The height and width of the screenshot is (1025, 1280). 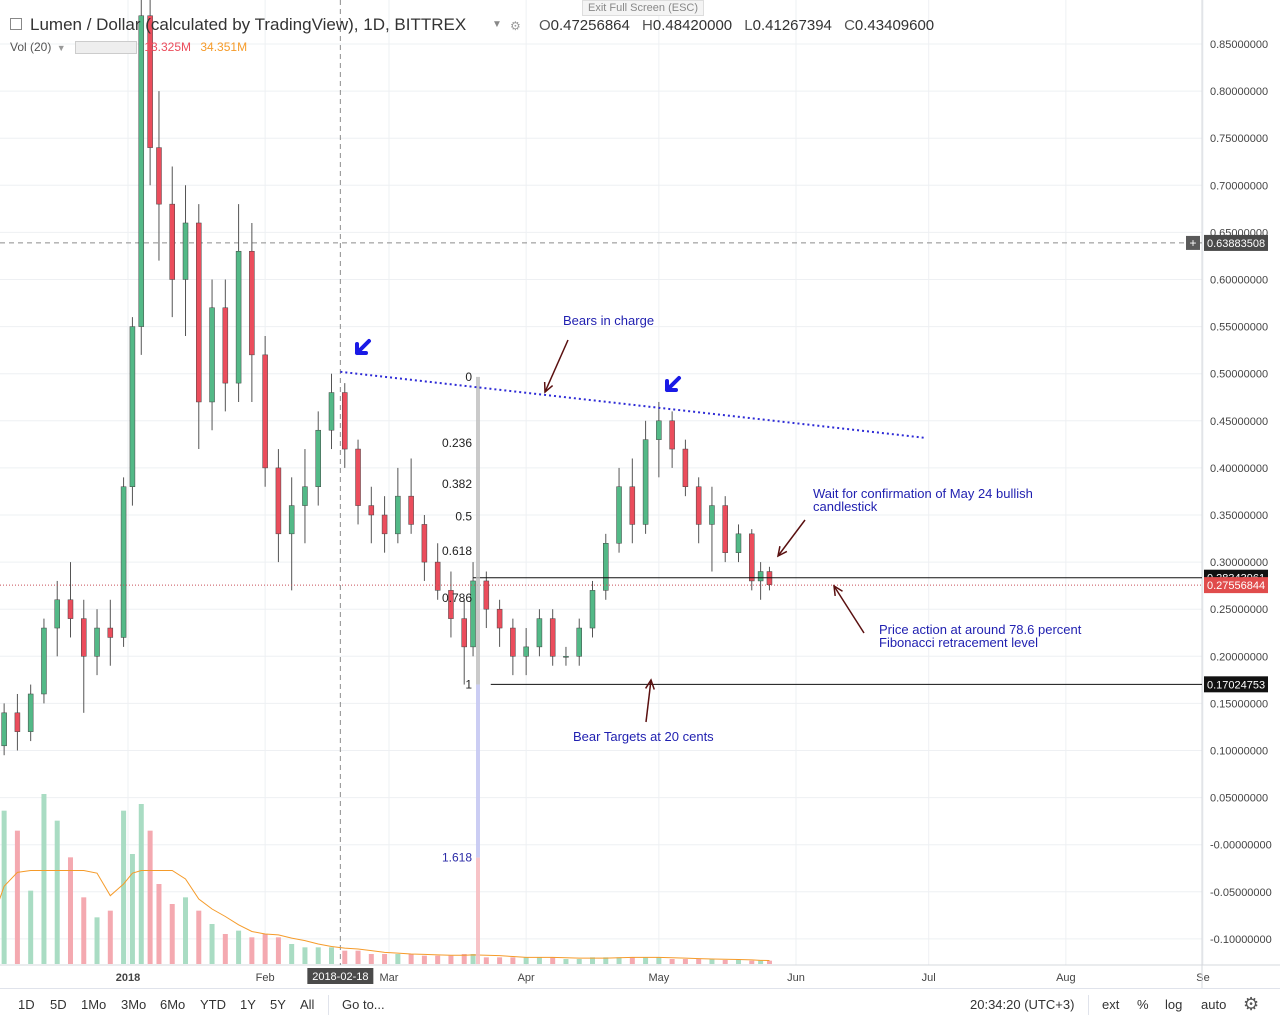 I want to click on time-tick-label: Jul, so click(x=929, y=978).